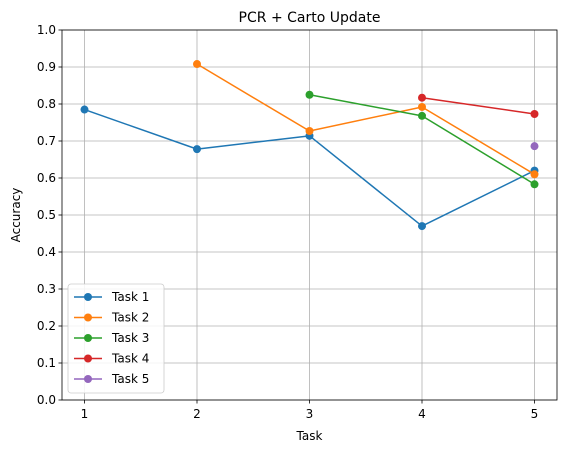  What do you see at coordinates (197, 414) in the screenshot?
I see `x-tick-label: 2` at bounding box center [197, 414].